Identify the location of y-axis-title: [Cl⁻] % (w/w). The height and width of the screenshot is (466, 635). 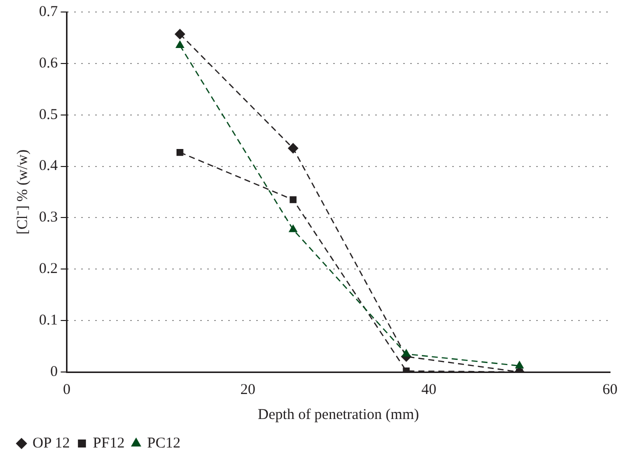
(22, 192).